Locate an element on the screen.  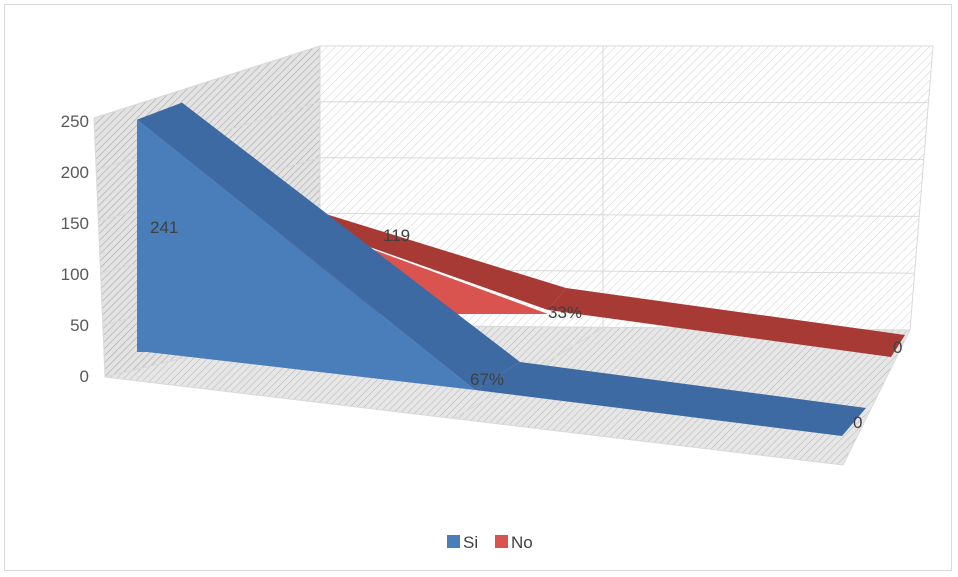
y-tick-label: 0 is located at coordinates (84, 376).